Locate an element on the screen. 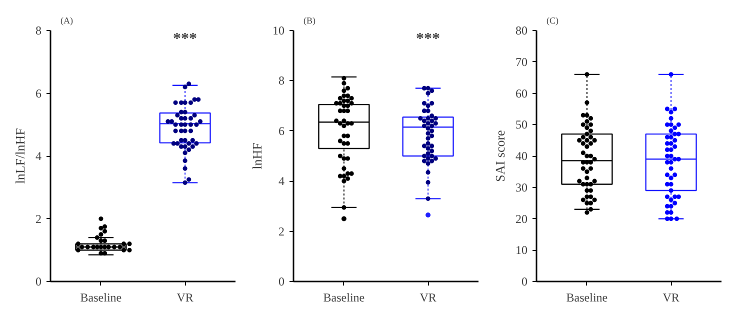 Image resolution: width=729 pixels, height=311 pixels. y-axis-title: lnHF is located at coordinates (257, 156).